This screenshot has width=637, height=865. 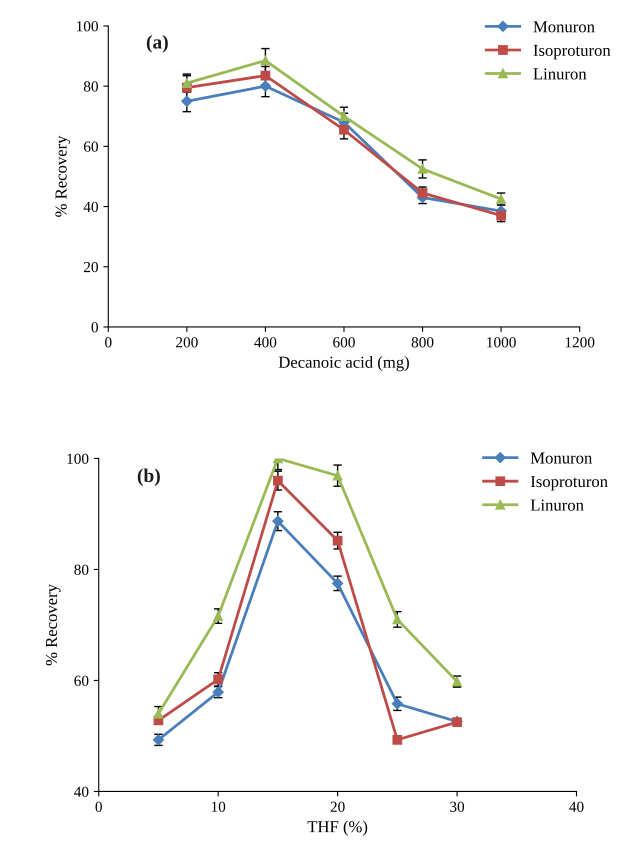 What do you see at coordinates (157, 43) in the screenshot?
I see `chart-title: (a)` at bounding box center [157, 43].